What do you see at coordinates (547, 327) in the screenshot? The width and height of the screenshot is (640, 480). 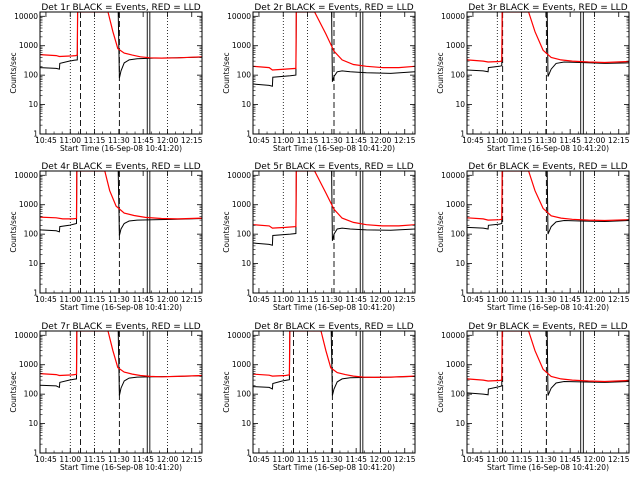 I see `panel-title: Det 9r BLACK = Events, RED = LLD` at bounding box center [547, 327].